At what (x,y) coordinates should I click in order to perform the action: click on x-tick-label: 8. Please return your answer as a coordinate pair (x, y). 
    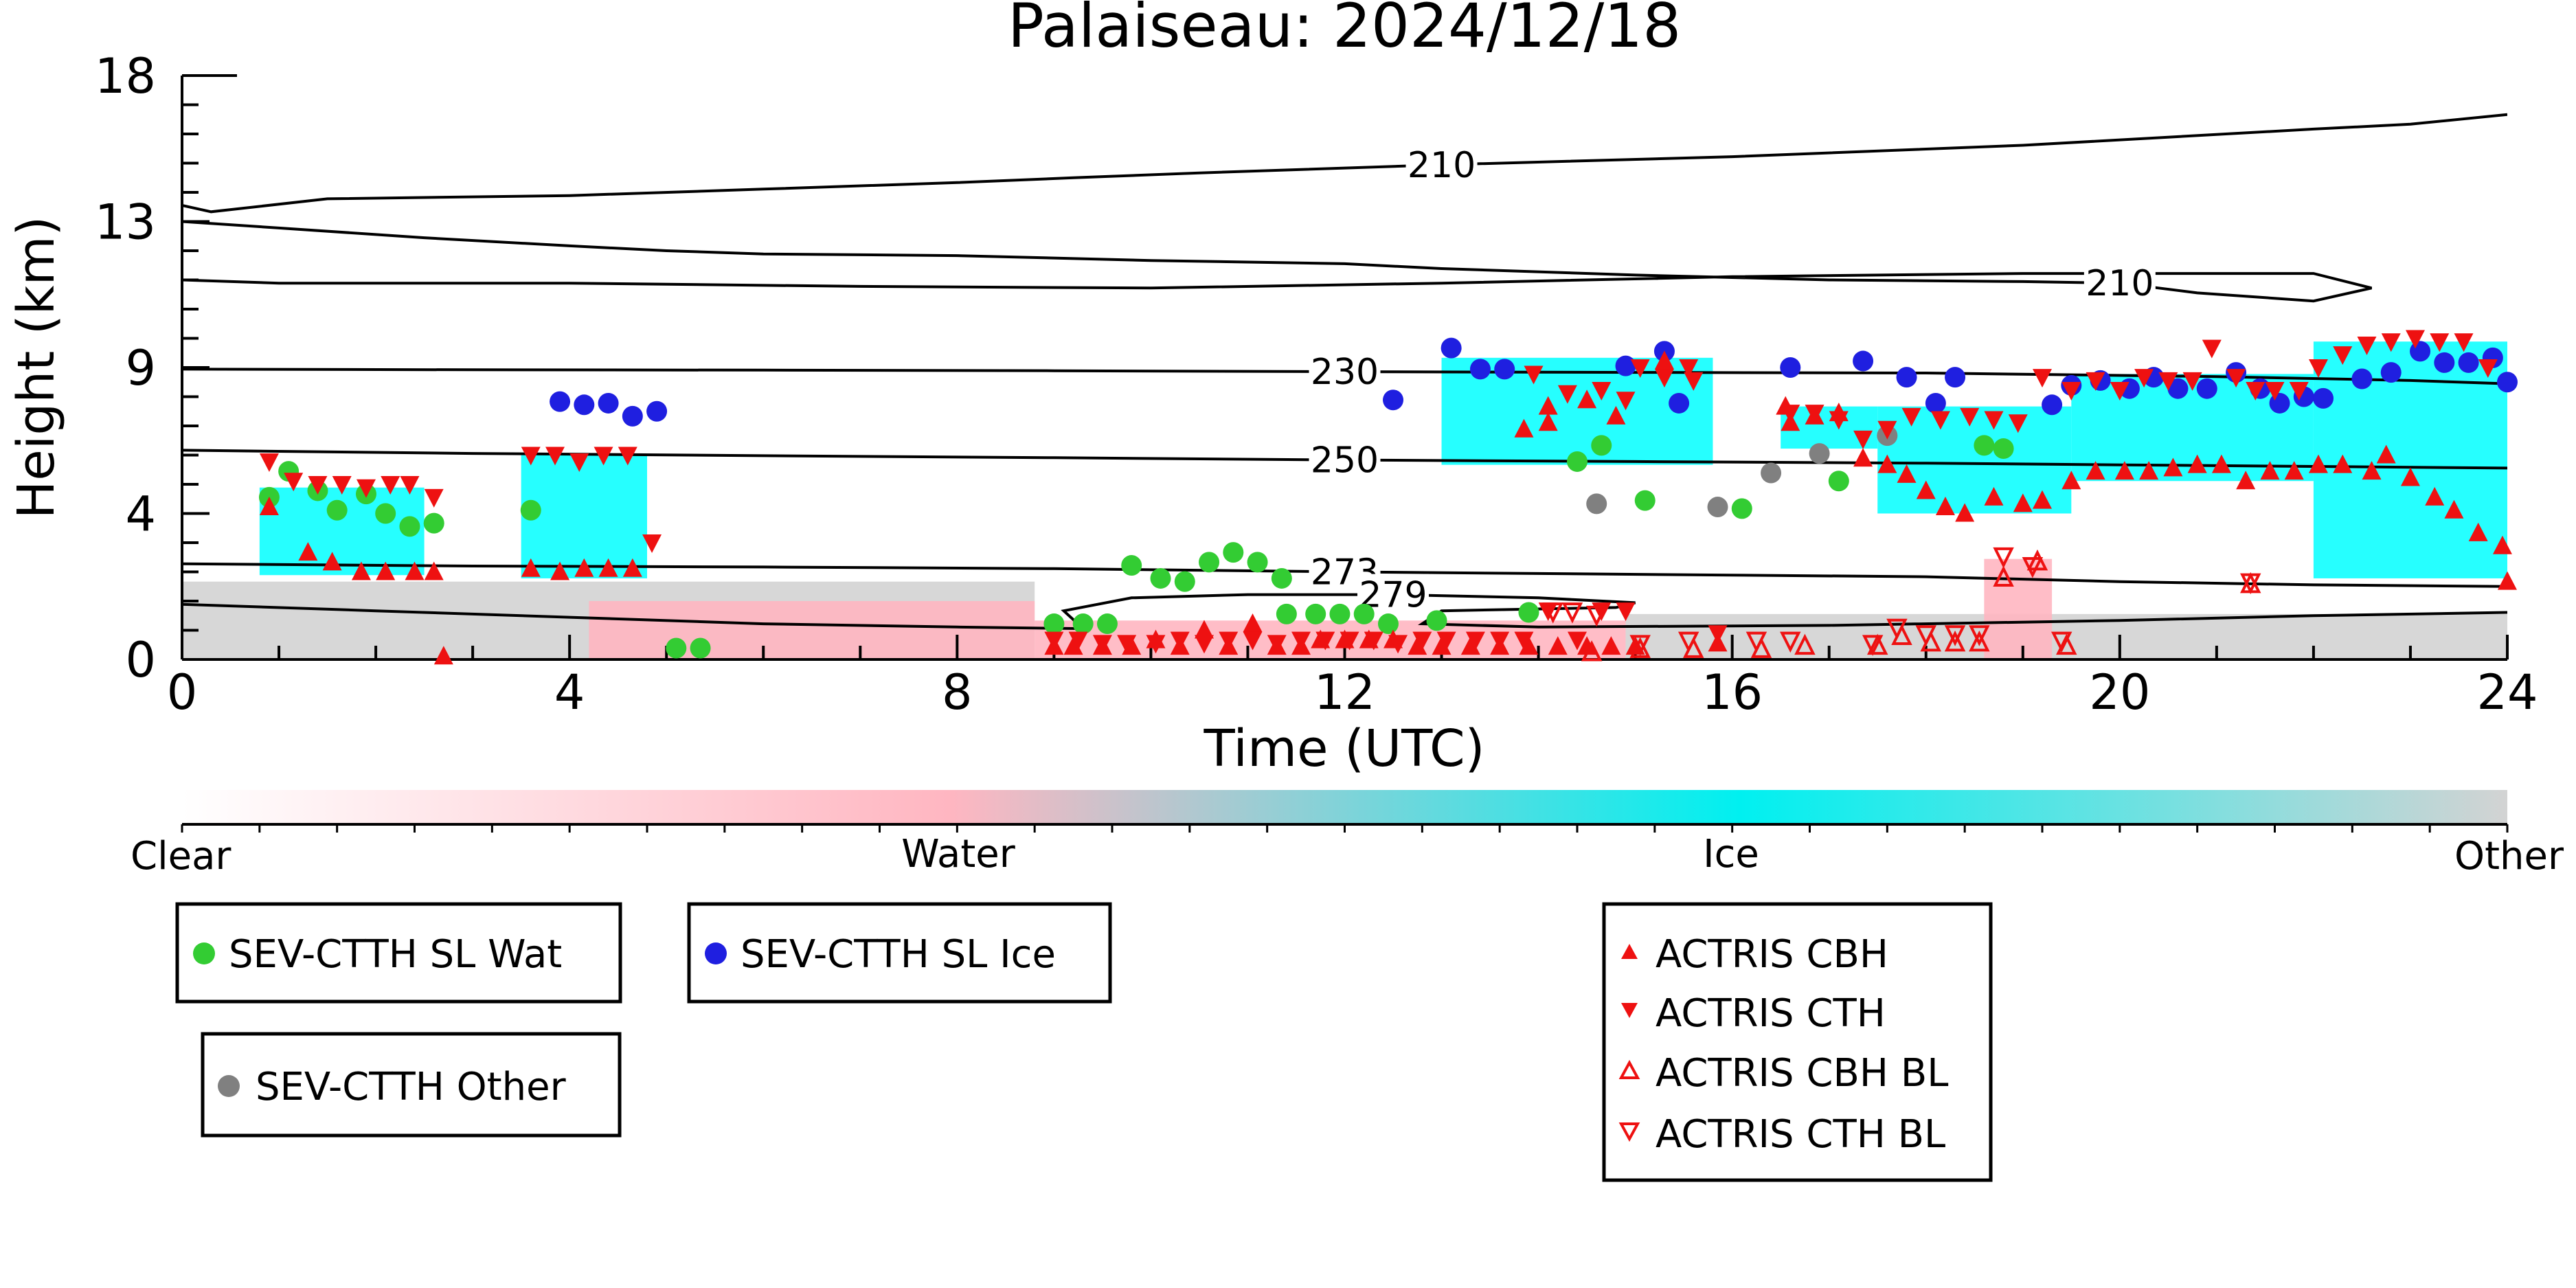
    Looking at the image, I should click on (957, 692).